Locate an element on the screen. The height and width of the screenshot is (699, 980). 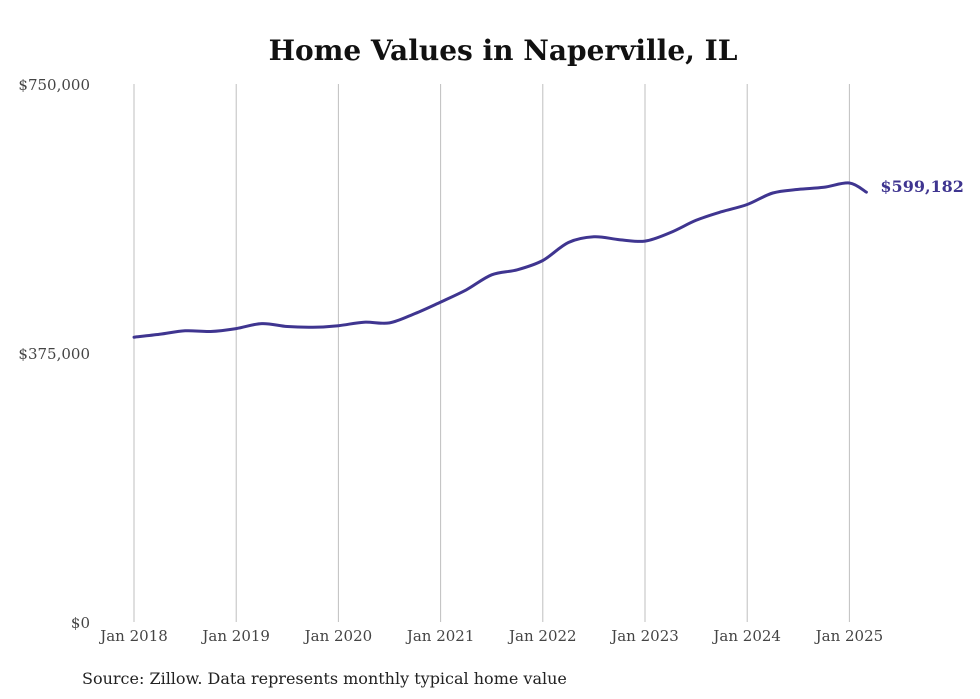
x-tick-label: Jan 2021 is located at coordinates (440, 636).